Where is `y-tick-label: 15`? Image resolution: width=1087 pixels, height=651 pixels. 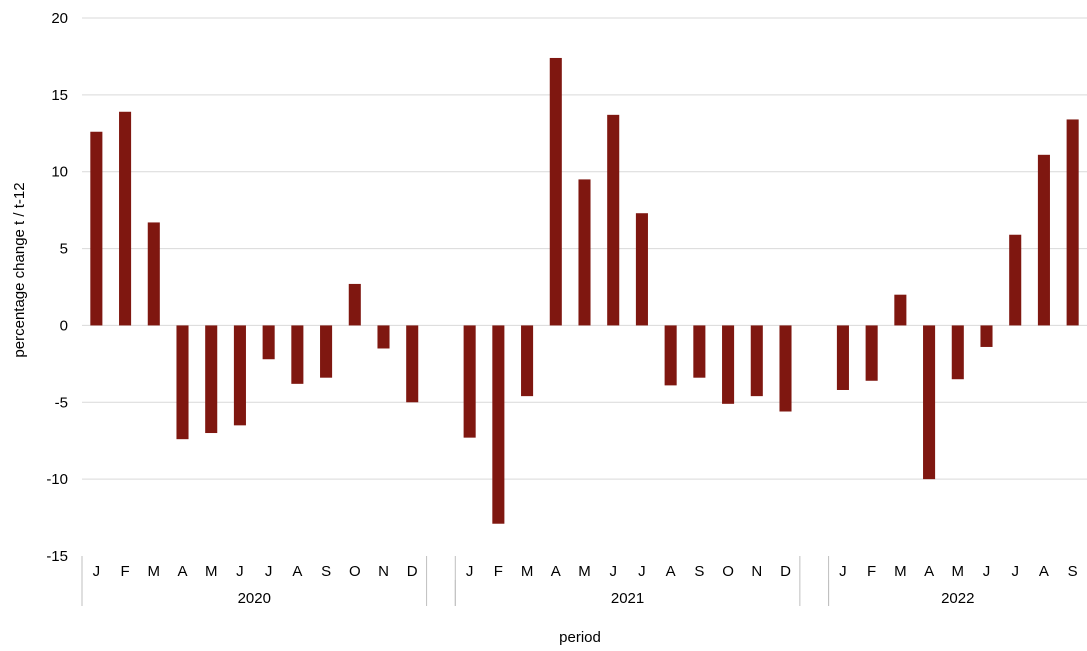
y-tick-label: 15 is located at coordinates (59, 95).